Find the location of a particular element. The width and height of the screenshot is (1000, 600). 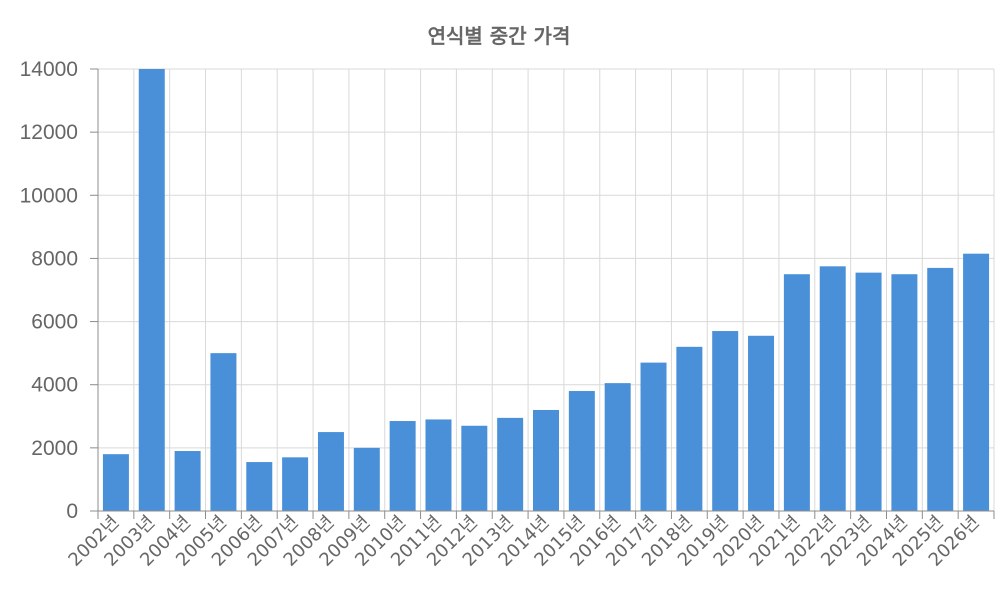

y-tick-label: 8000 is located at coordinates (54, 258).